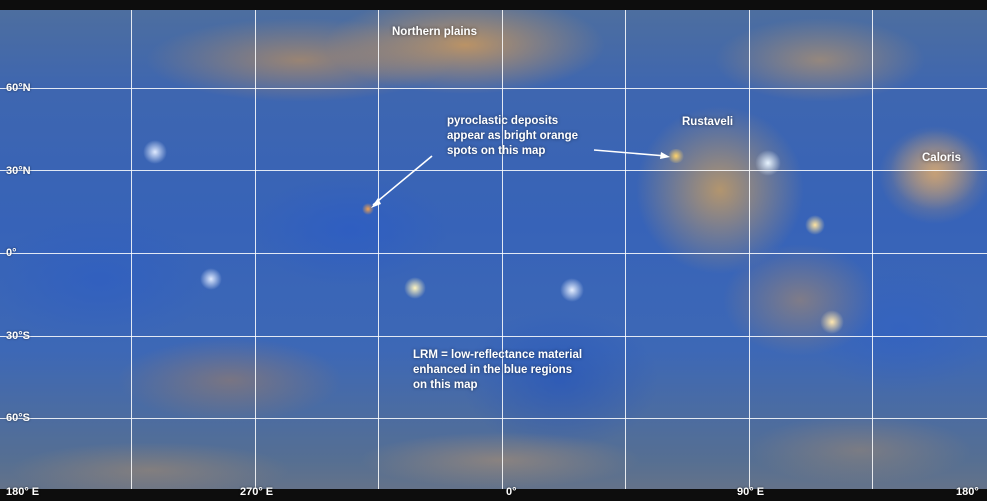 This screenshot has width=987, height=501. I want to click on top-border, so click(493, 5).